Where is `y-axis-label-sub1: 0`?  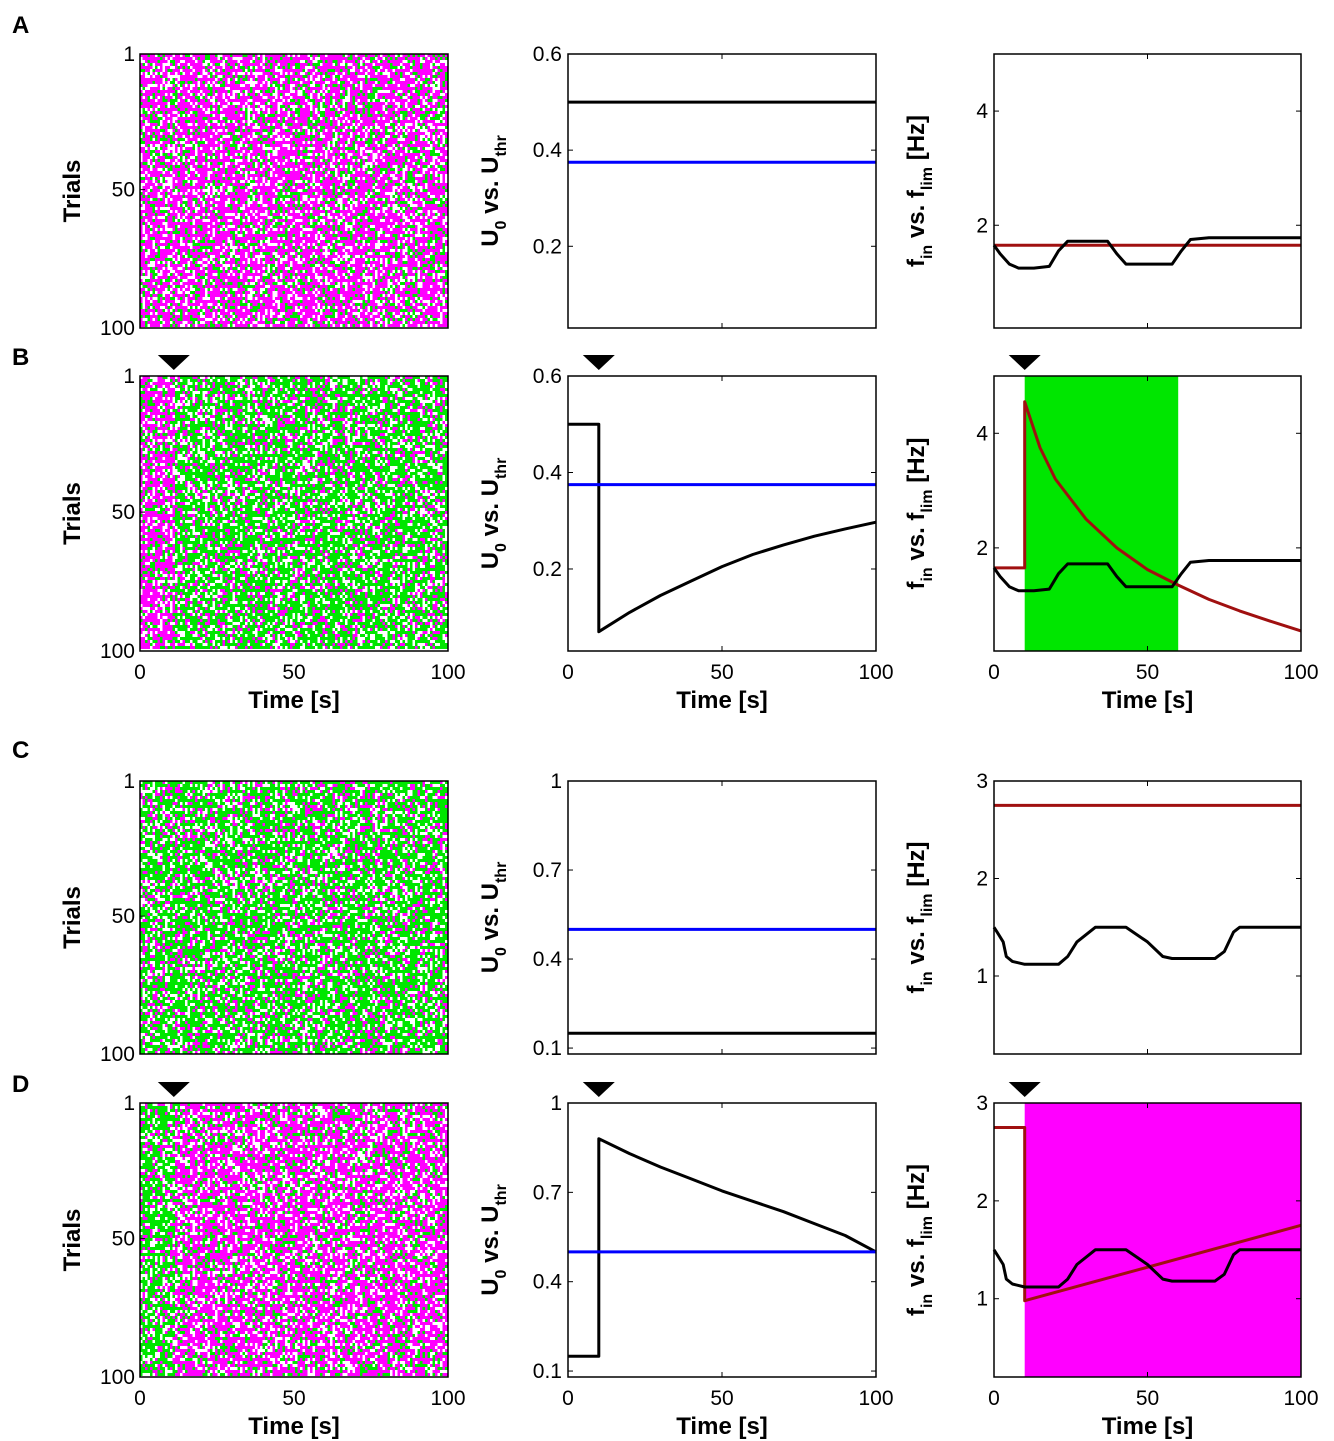
y-axis-label-sub1: 0 is located at coordinates (501, 547).